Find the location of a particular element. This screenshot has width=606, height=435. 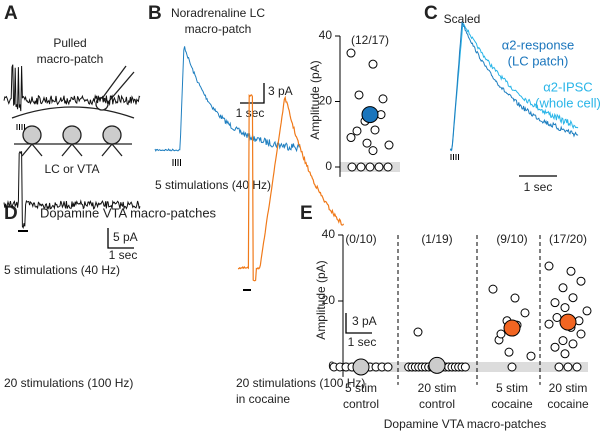

x-tick-label: 5 stim control is located at coordinates (361, 396).